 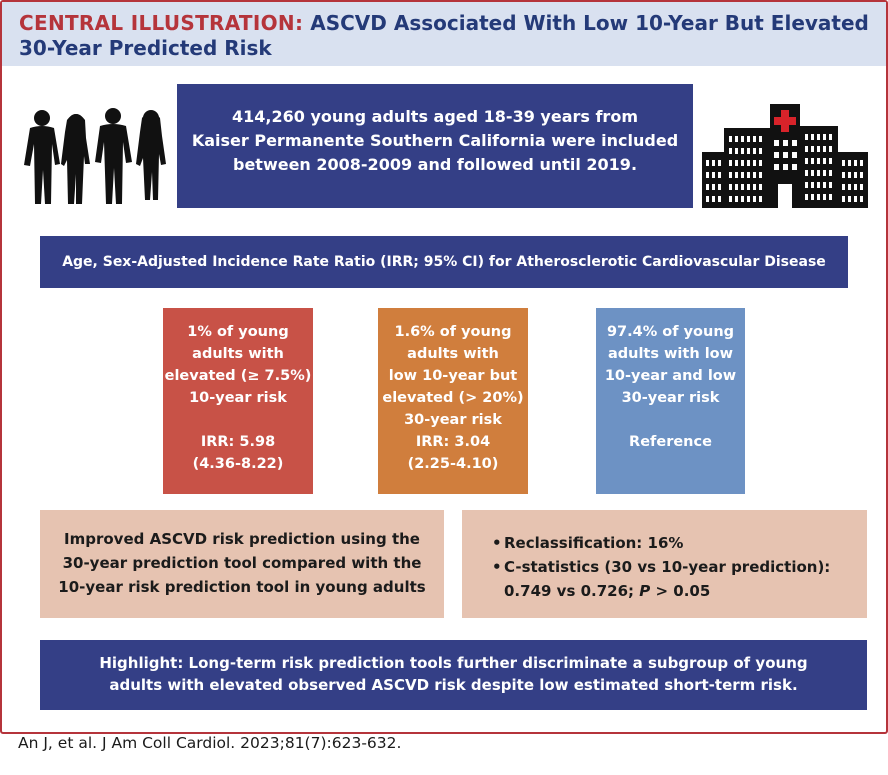 I want to click on p-symbol: P, so click(x=645, y=591).